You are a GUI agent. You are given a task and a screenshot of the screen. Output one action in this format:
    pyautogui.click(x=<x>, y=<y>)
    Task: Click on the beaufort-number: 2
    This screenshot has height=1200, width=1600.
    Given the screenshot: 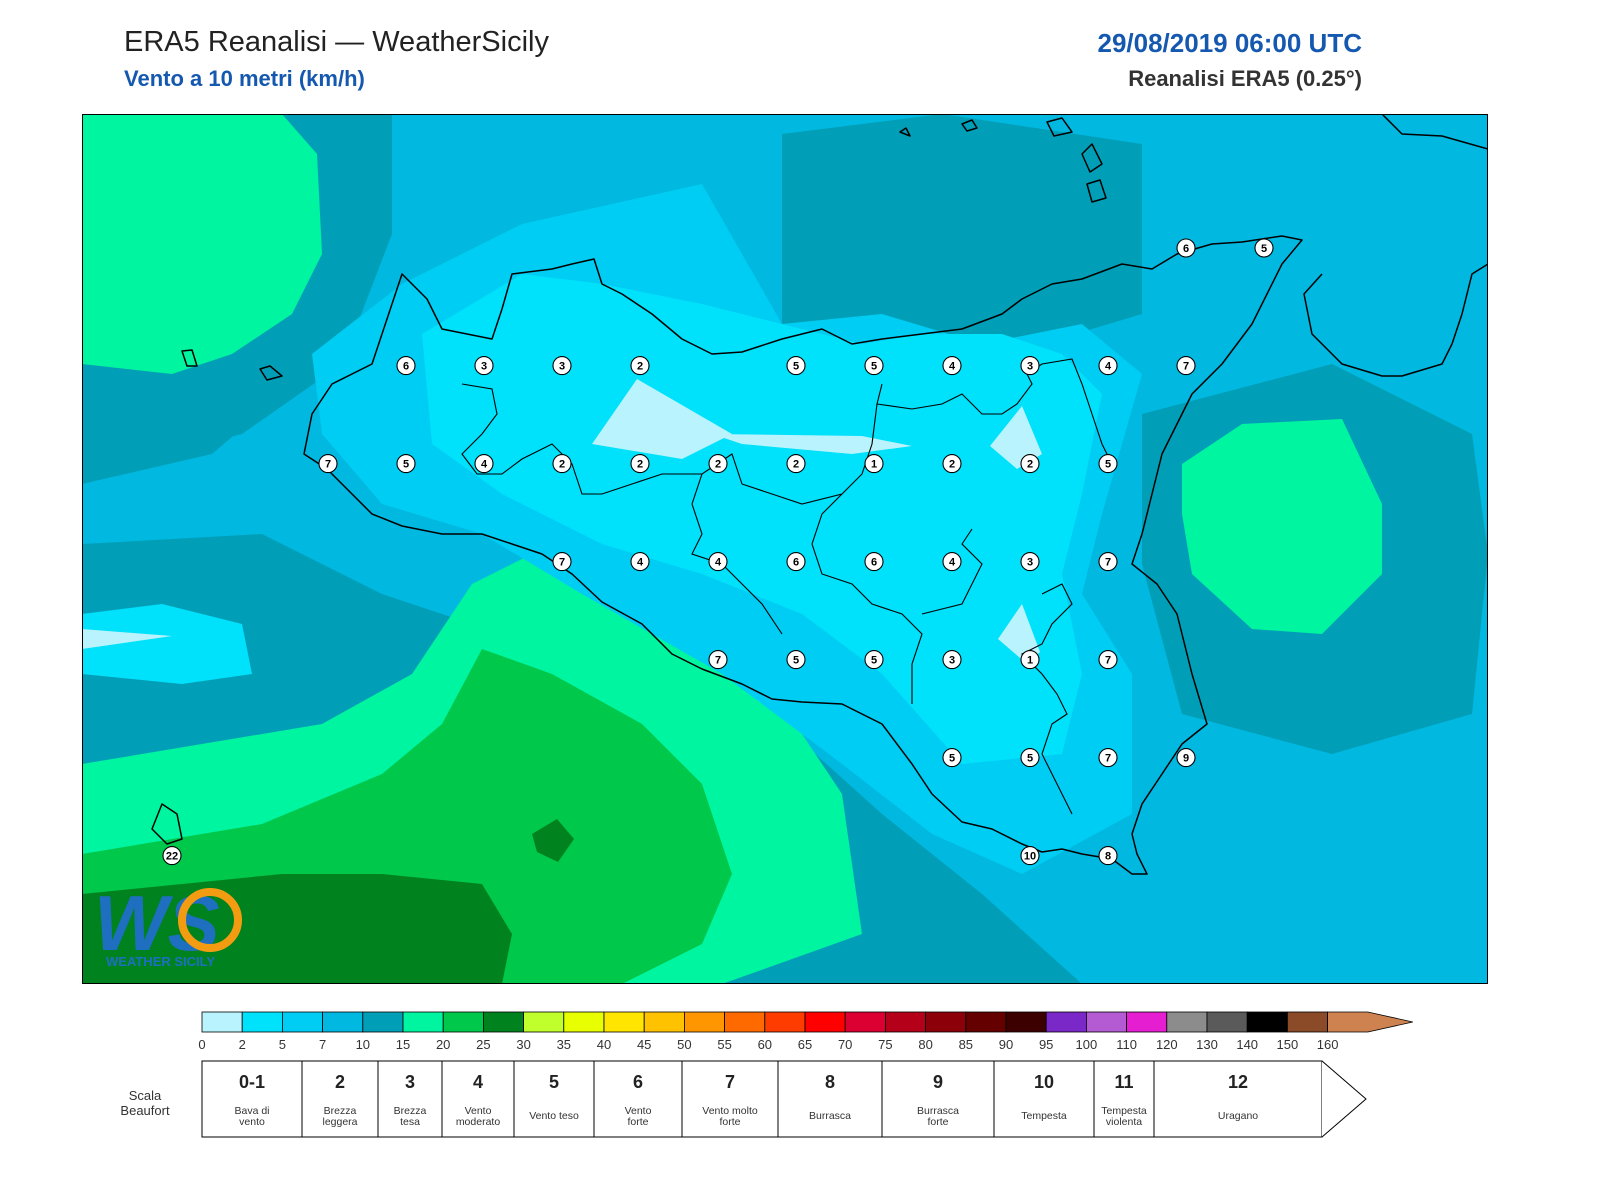 What is the action you would take?
    pyautogui.click(x=340, y=1082)
    